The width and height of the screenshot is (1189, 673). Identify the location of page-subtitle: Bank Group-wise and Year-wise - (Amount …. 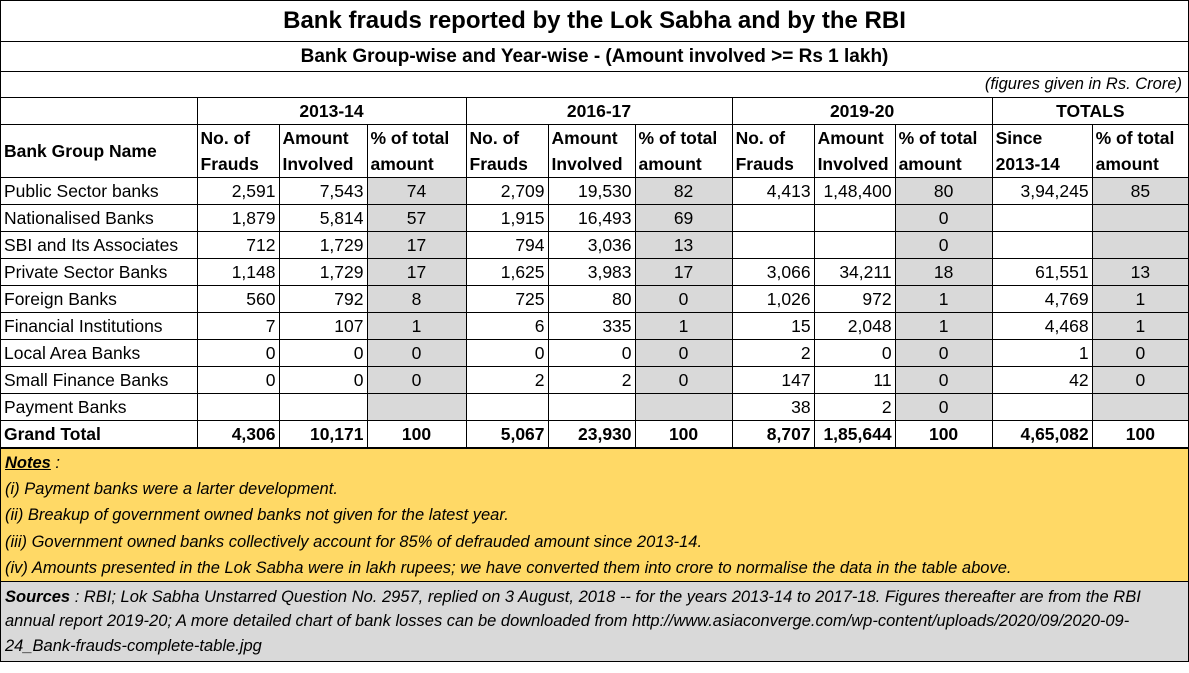
(594, 57).